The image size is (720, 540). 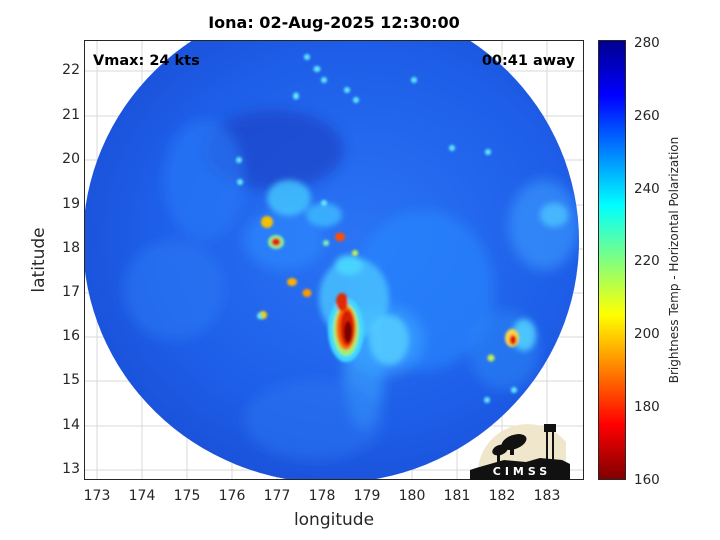 What do you see at coordinates (187, 496) in the screenshot?
I see `x-tick-label: 175` at bounding box center [187, 496].